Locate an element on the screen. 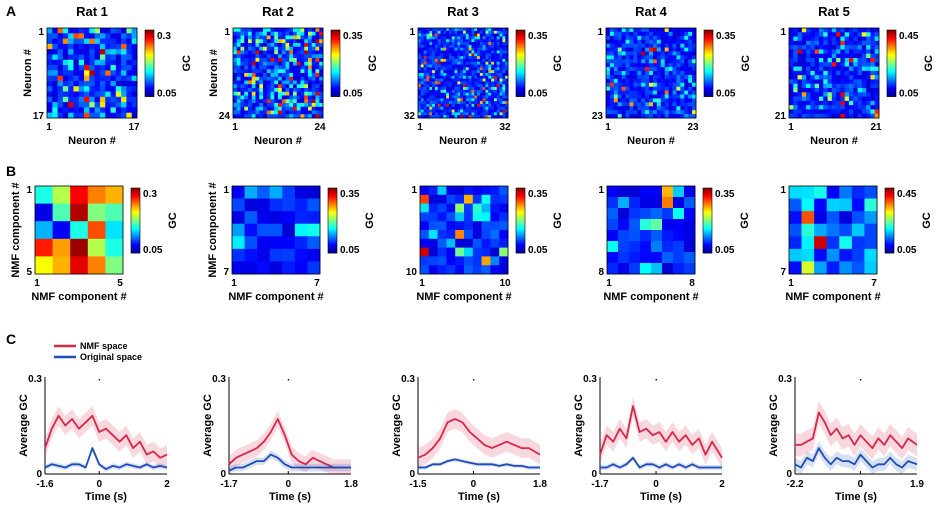  colorbar-min-label: 0.05 is located at coordinates (909, 94).